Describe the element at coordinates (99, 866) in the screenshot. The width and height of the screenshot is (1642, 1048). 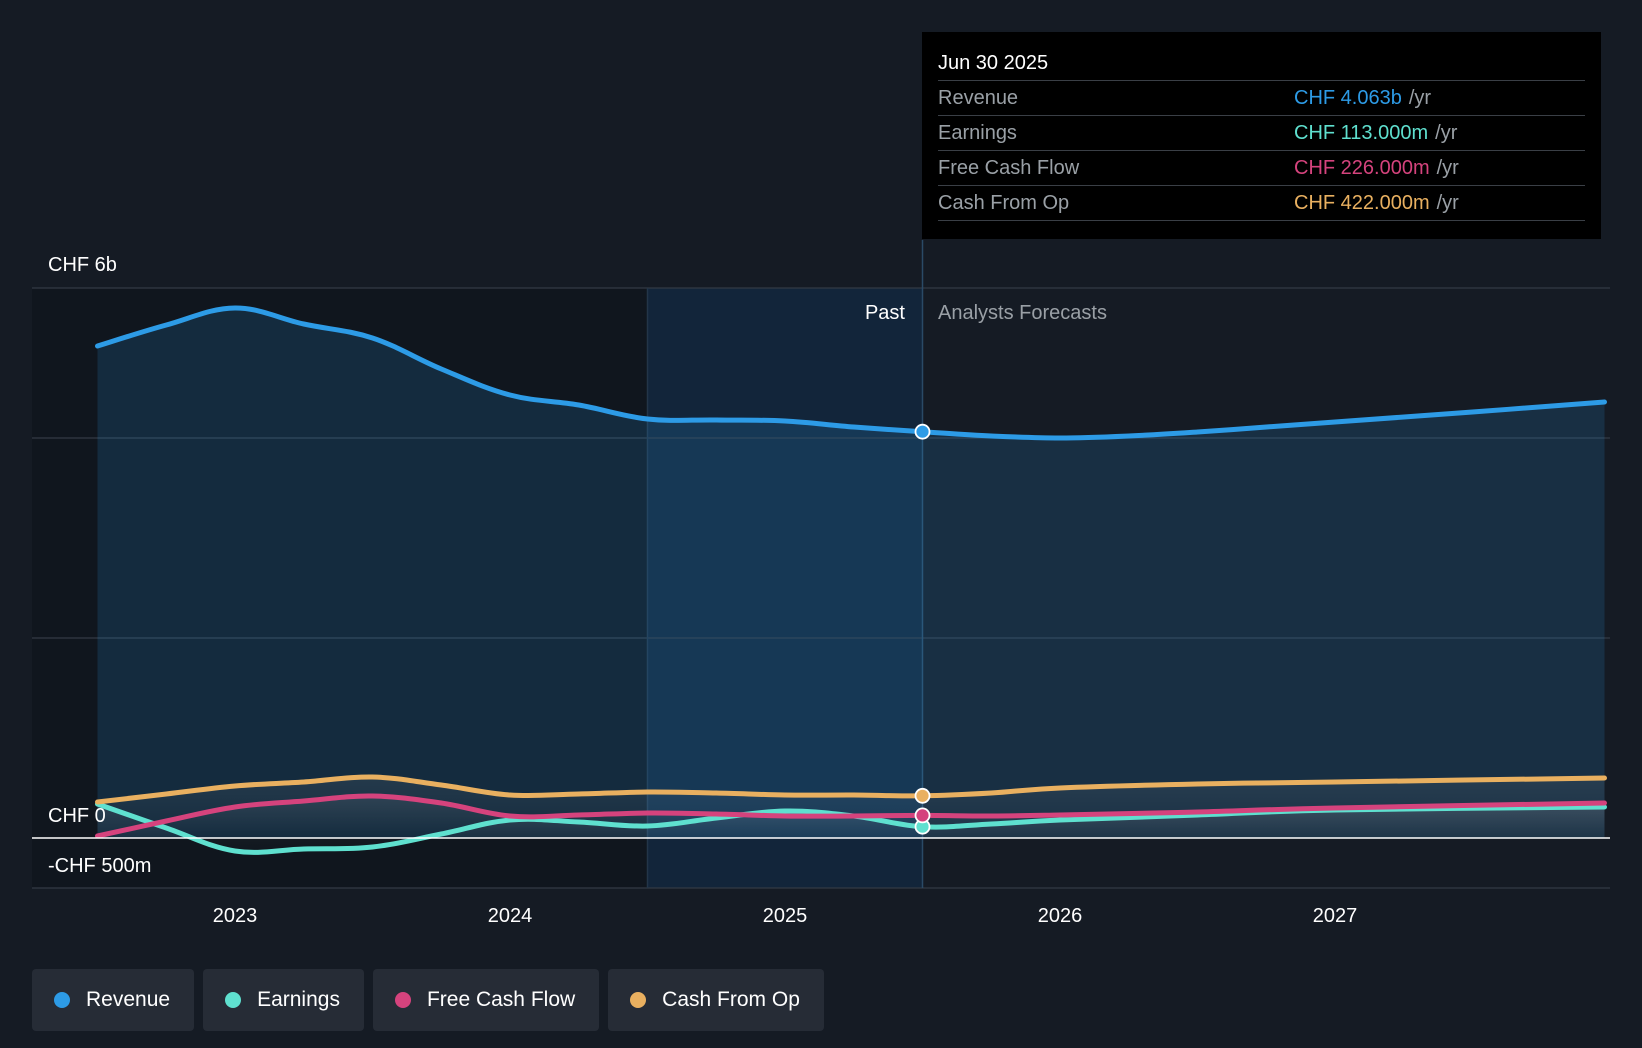
I see `y-axis-bottom-label: -CHF 500m` at that location.